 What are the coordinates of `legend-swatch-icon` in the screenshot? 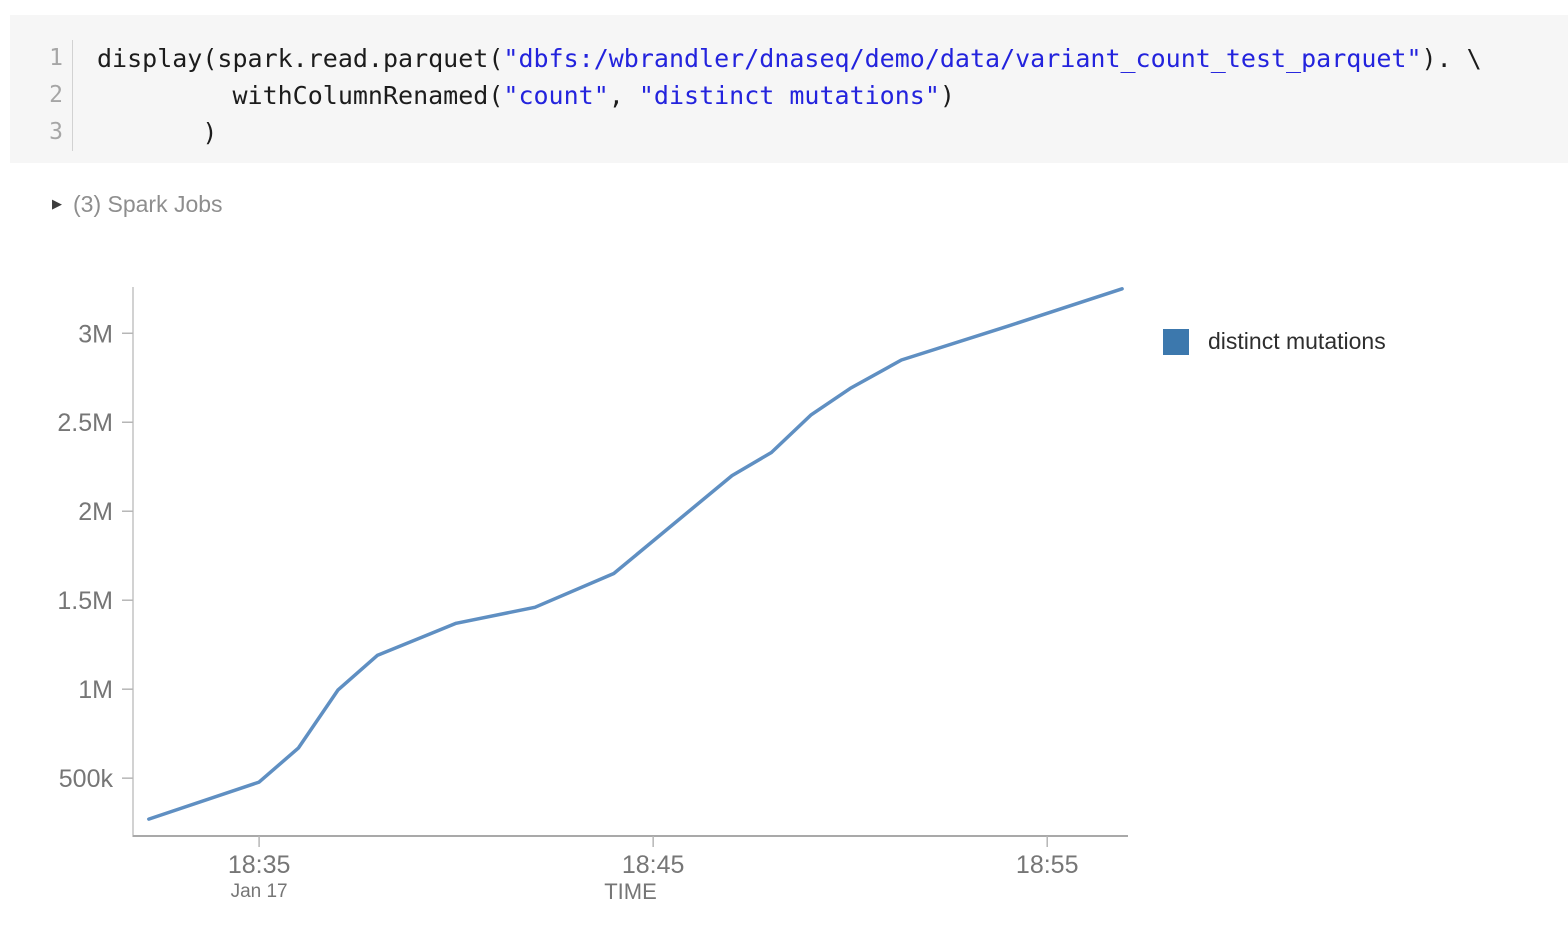 It's located at (1176, 341).